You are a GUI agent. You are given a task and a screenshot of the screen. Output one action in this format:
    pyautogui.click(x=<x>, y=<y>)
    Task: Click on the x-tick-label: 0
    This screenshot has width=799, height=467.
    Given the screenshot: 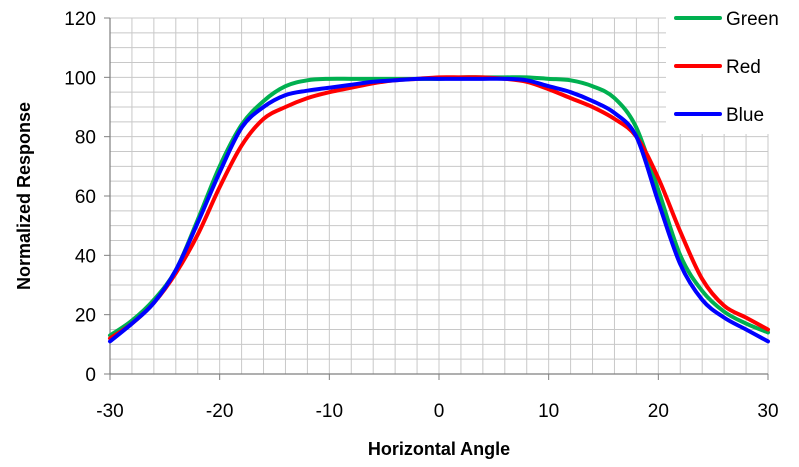 What is the action you would take?
    pyautogui.click(x=439, y=411)
    